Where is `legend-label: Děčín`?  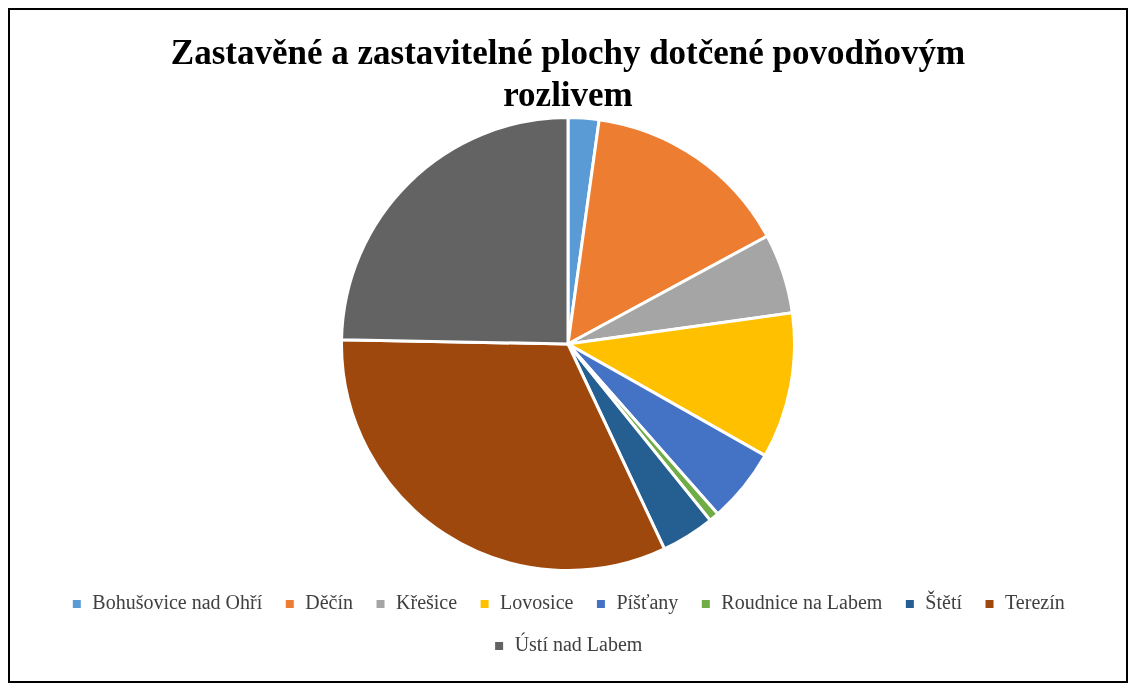
legend-label: Děčín is located at coordinates (329, 602).